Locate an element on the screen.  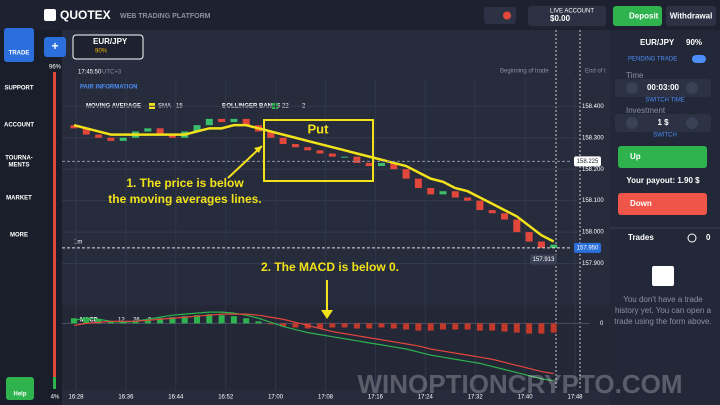
investment-input is located at coordinates (663, 123).